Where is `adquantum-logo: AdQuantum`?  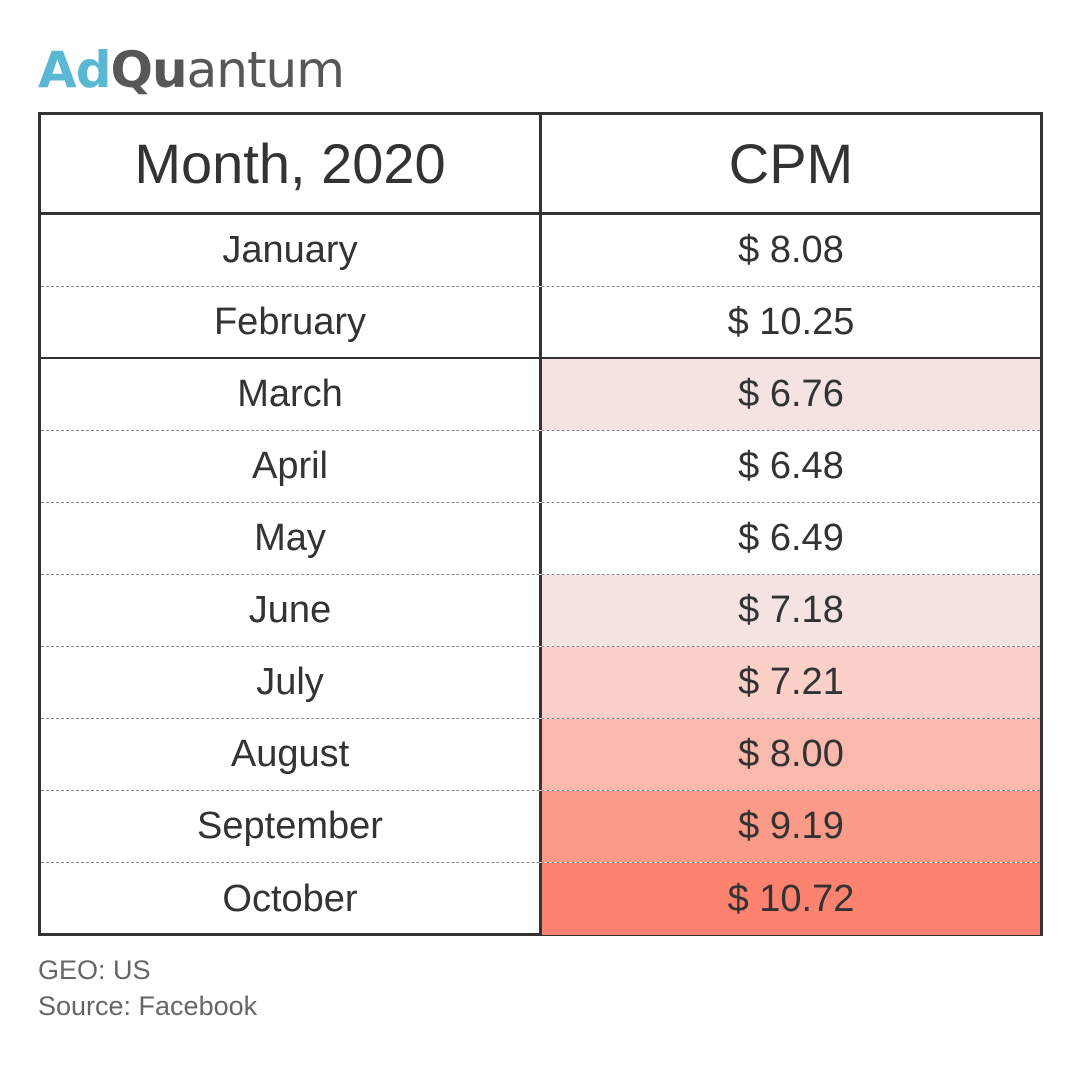
adquantum-logo: AdQuantum is located at coordinates (191, 70).